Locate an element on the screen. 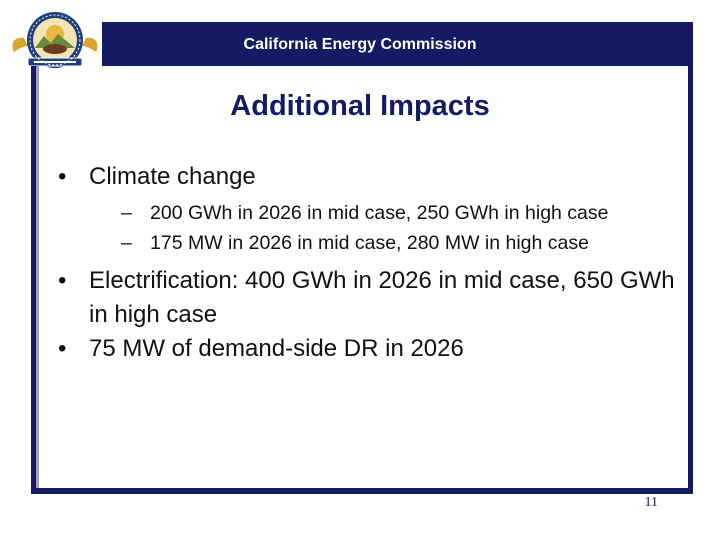 This screenshot has width=720, height=540. california-energy-commission-seal-icon is located at coordinates (55, 40).